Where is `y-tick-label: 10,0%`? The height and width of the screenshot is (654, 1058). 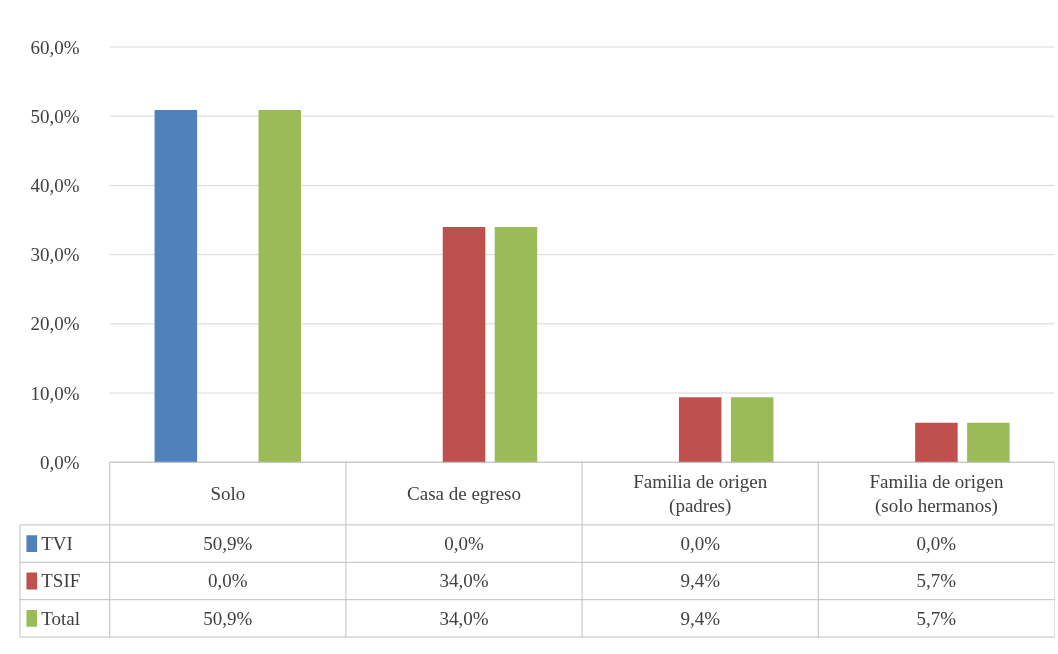
y-tick-label: 10,0% is located at coordinates (55, 393).